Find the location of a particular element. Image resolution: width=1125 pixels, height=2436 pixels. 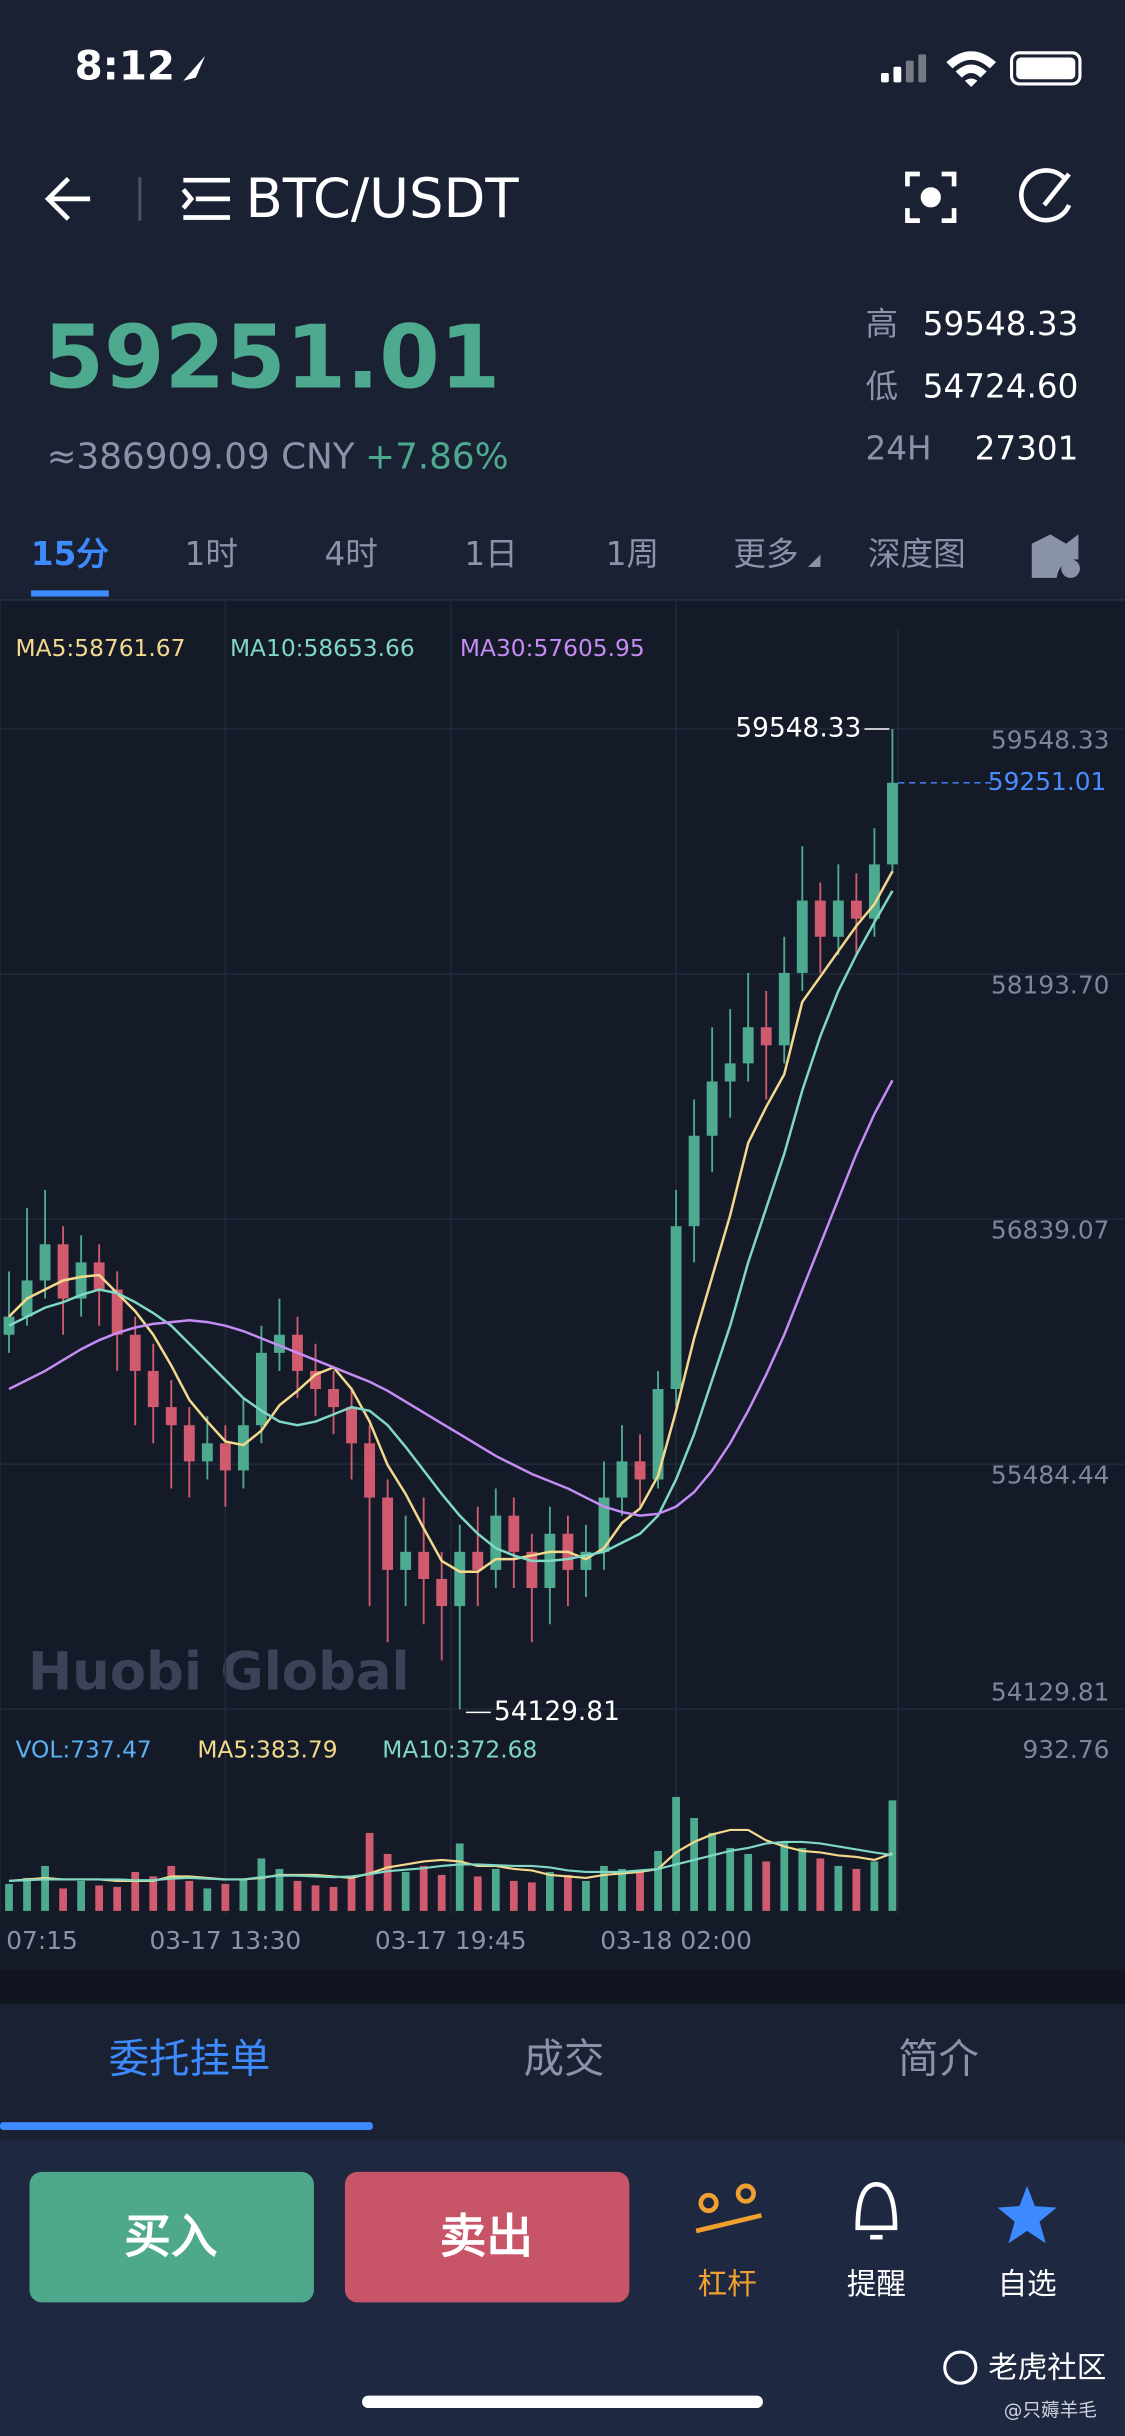

leverage-icon is located at coordinates (728, 2208).